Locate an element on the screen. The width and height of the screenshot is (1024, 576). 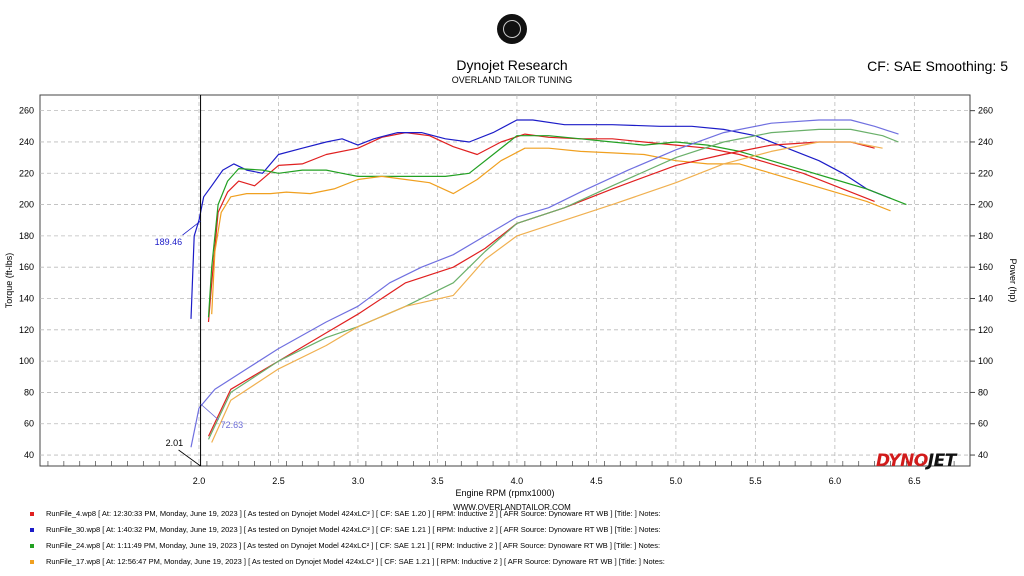
y-tick-label-right: 180 is located at coordinates (985, 236).